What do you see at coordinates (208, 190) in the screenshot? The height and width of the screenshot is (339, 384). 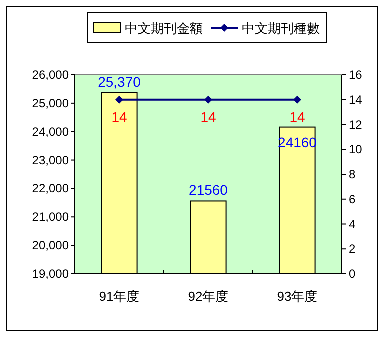 I see `data-label: 21560` at bounding box center [208, 190].